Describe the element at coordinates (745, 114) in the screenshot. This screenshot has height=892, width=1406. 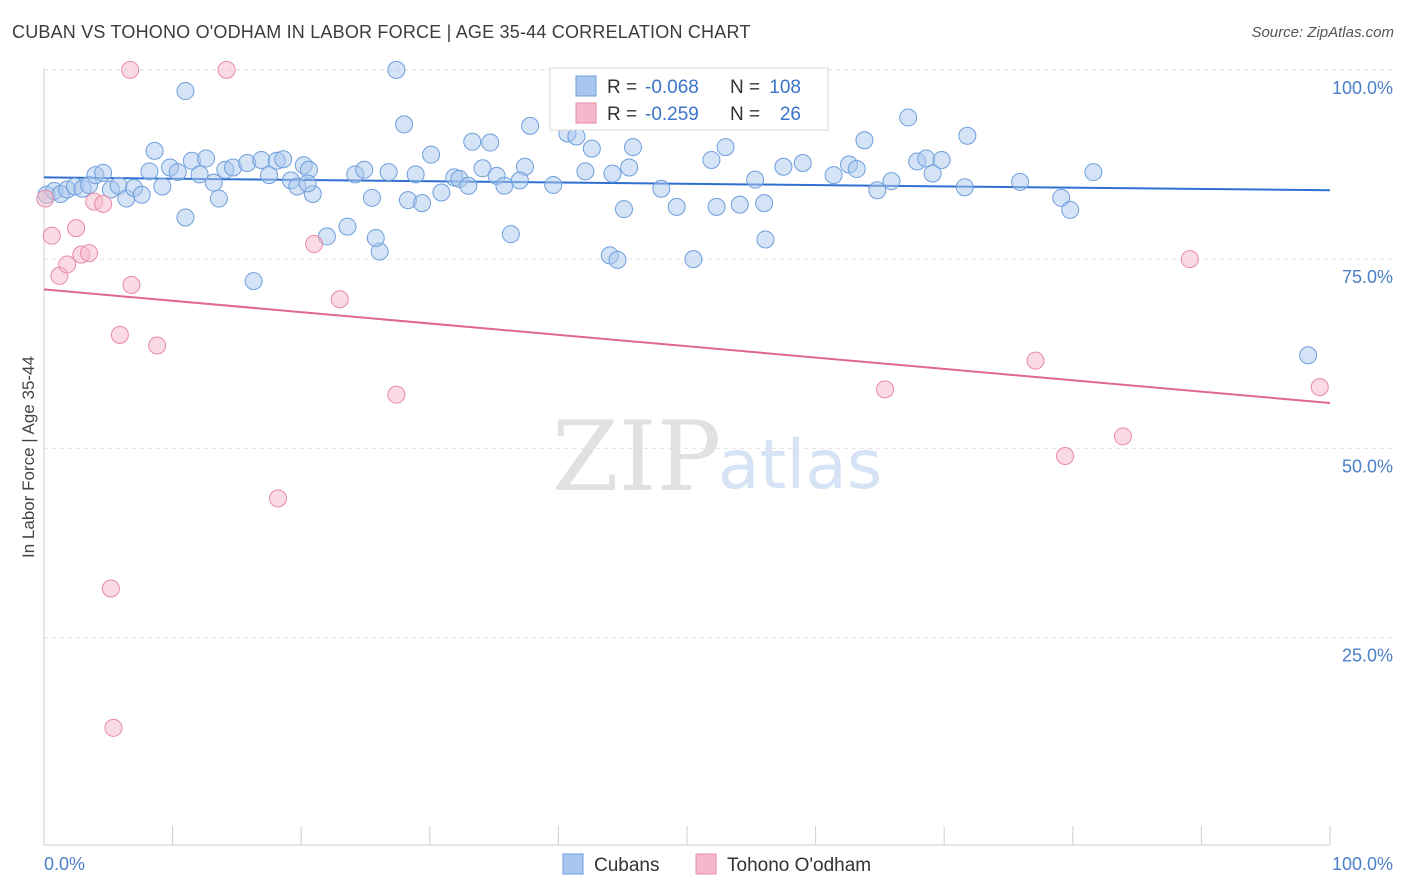
I see `legend-n-label-tohono: N =` at that location.